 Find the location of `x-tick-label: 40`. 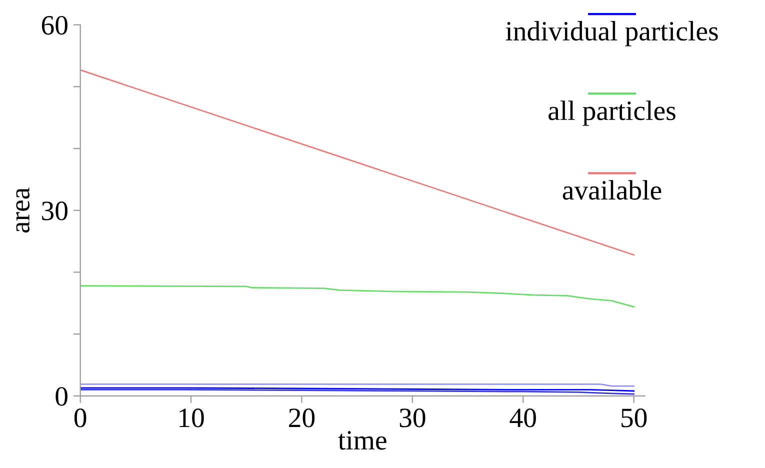

x-tick-label: 40 is located at coordinates (523, 418).